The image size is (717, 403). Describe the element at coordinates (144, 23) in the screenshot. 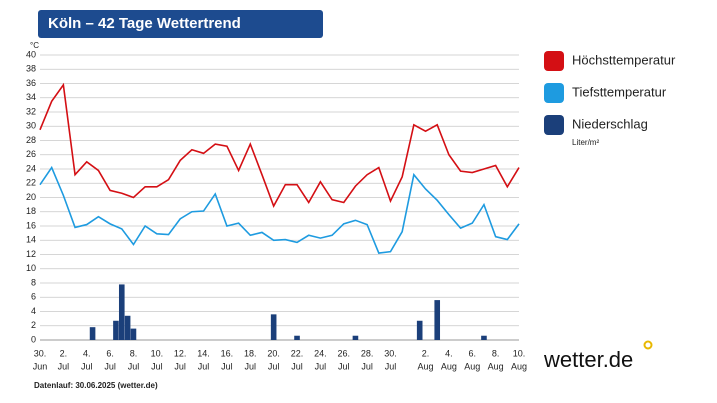

I see `chart-title: Köln – 42 Tage Wettertrend` at that location.